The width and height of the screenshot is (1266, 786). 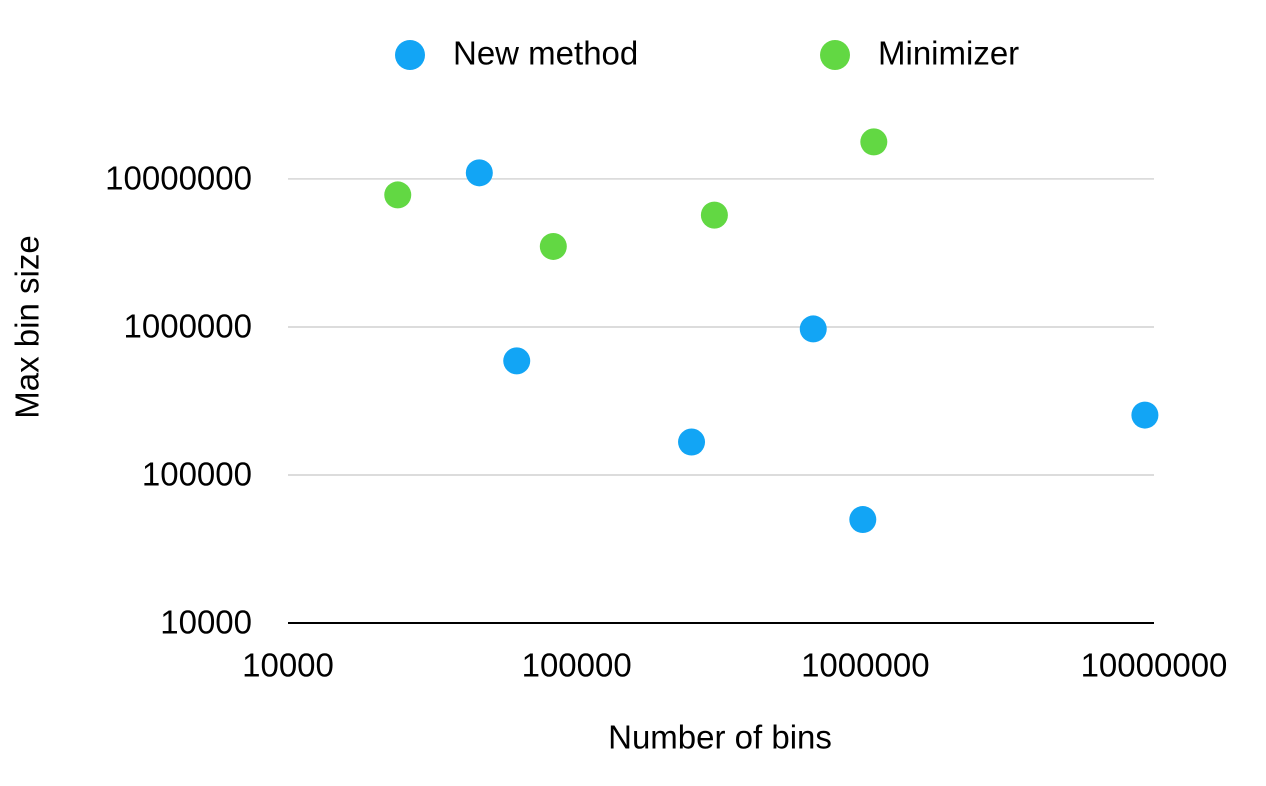 What do you see at coordinates (178, 178) in the screenshot?
I see `y-tick-label: 10000000` at bounding box center [178, 178].